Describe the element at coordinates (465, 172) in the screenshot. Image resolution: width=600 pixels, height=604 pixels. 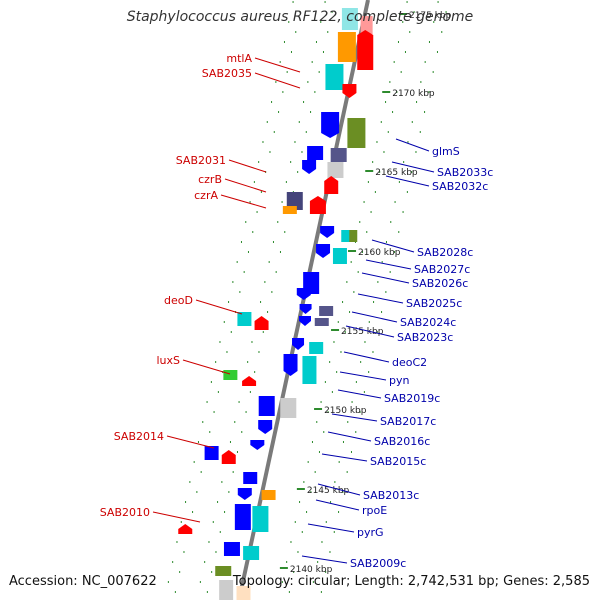
I see `gene-label-right: SAB2033c` at that location.